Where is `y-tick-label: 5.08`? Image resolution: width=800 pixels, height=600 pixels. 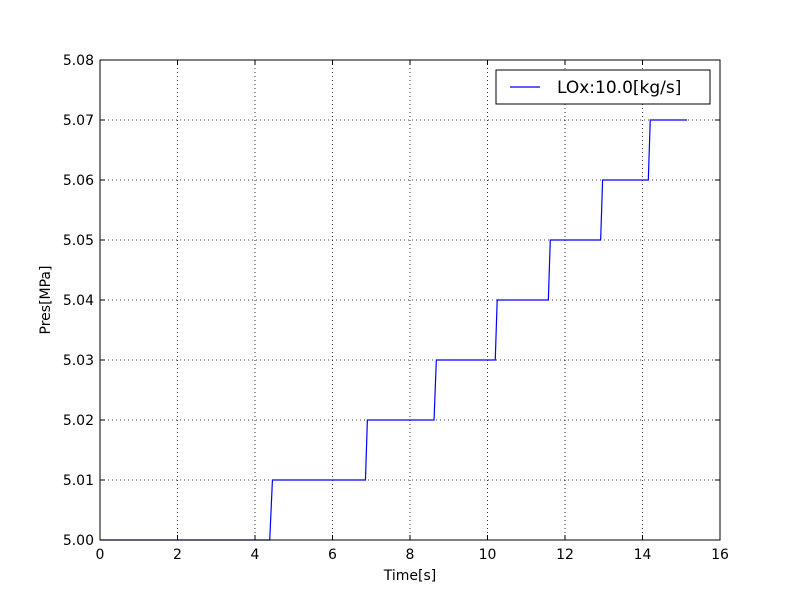
y-tick-label: 5.08 is located at coordinates (78, 61).